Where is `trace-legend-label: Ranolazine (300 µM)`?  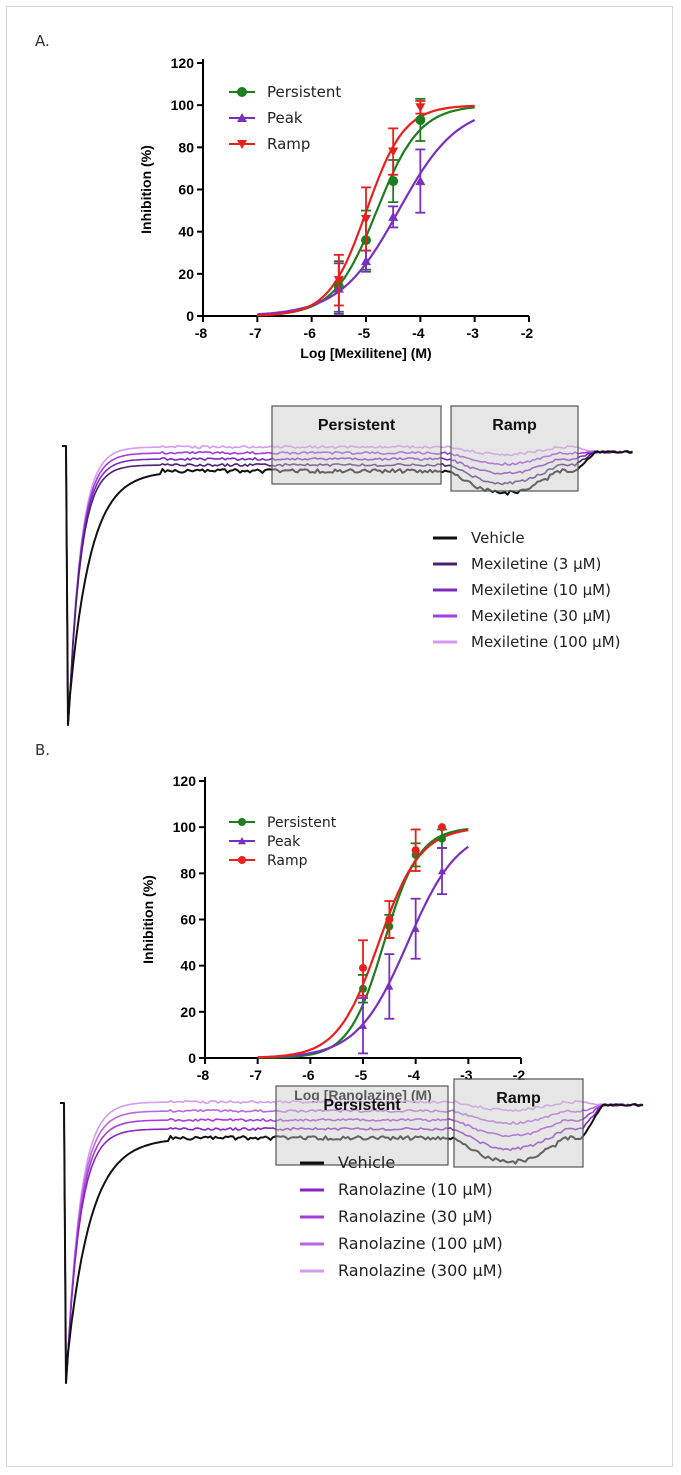 trace-legend-label: Ranolazine (300 µM) is located at coordinates (420, 1270).